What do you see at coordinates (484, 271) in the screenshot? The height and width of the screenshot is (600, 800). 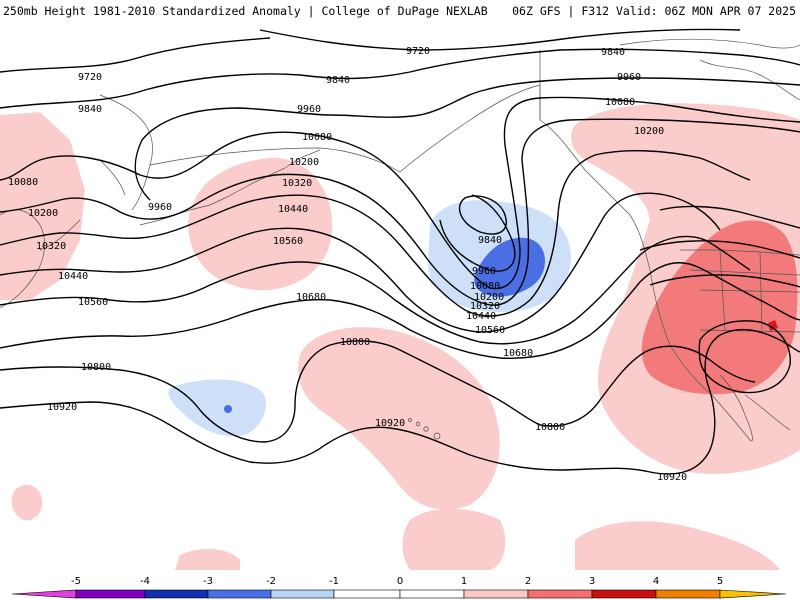 I see `label-9960-c: 9960` at bounding box center [484, 271].